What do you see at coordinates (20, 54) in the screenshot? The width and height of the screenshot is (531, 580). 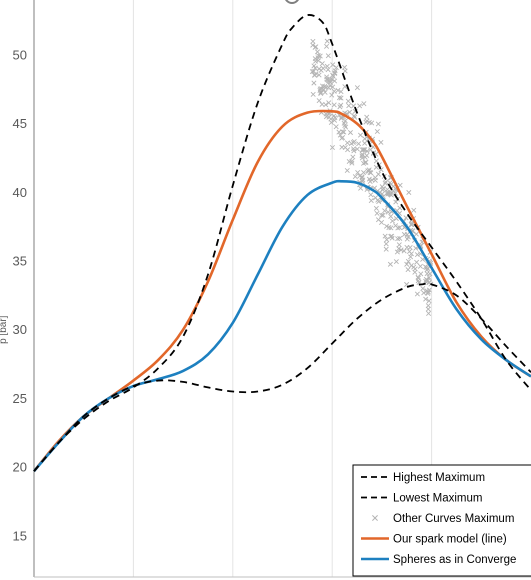 I see `y-tick-label: 50` at bounding box center [20, 54].